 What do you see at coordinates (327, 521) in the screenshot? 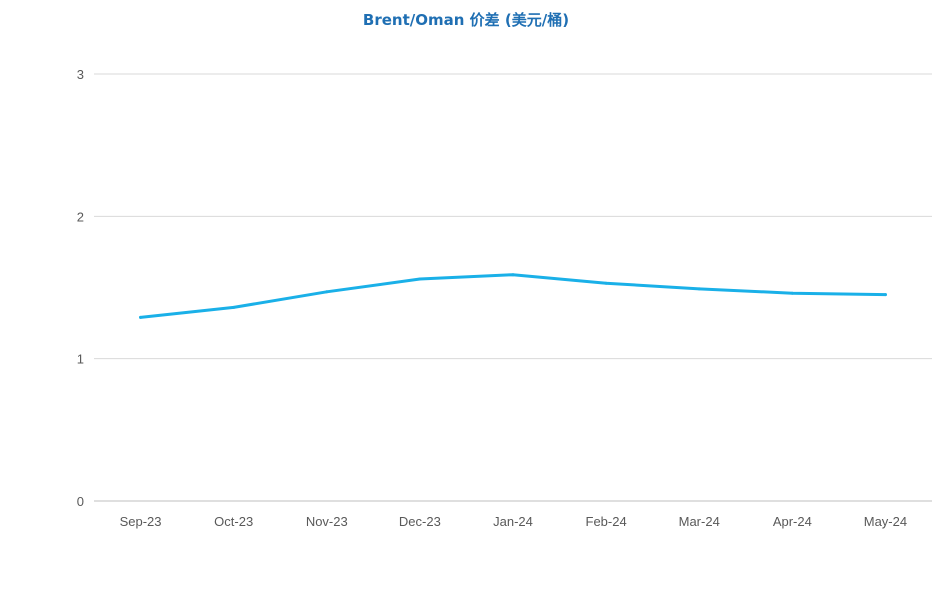
I see `x-tick-label: Nov-23` at bounding box center [327, 521].